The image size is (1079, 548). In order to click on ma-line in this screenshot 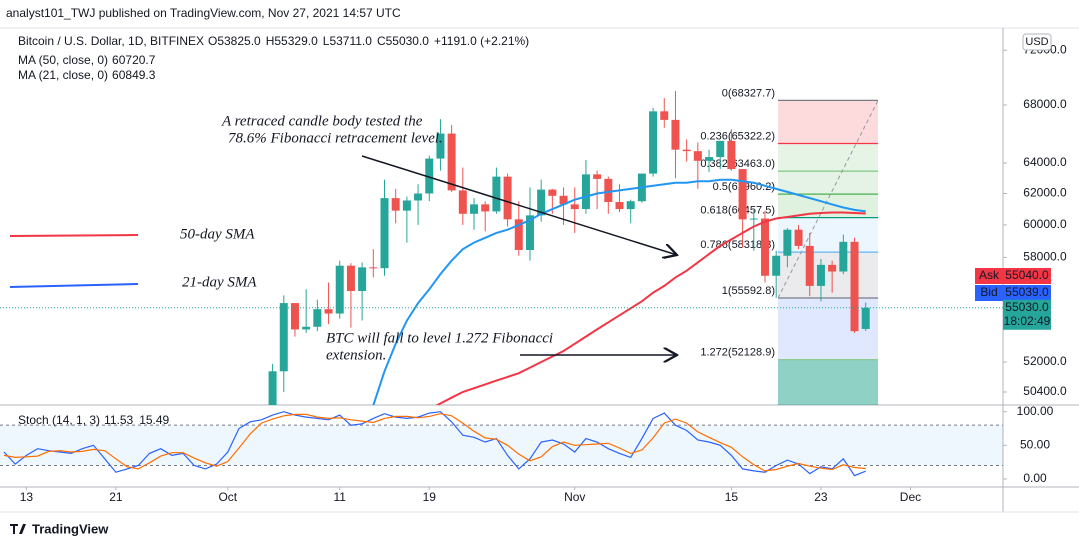, I will do `click(650, 308)`.